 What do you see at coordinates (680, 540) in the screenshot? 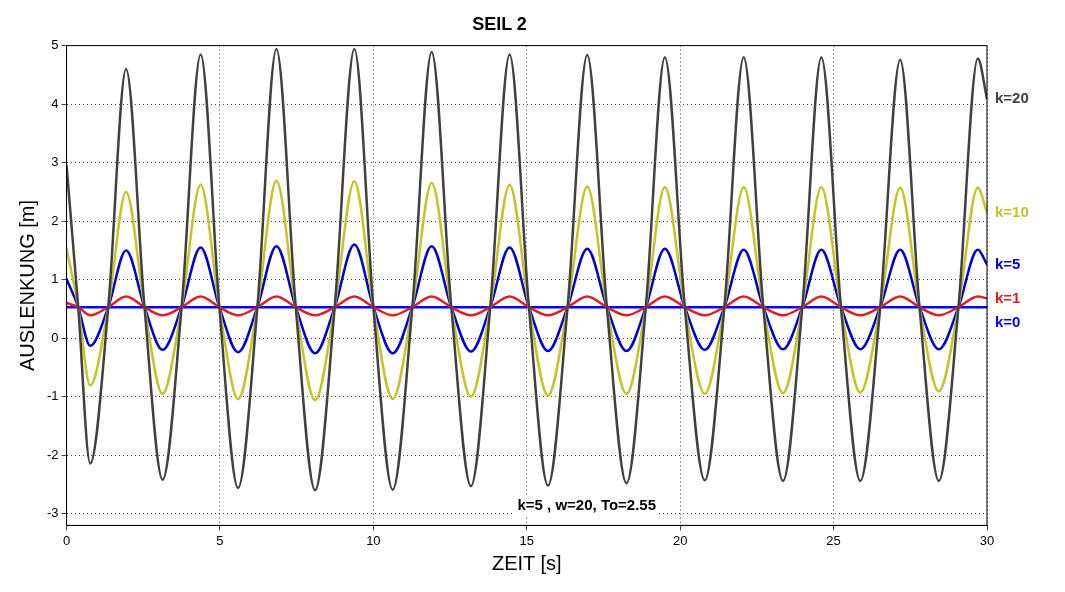
I see `x-tick-label: 20` at bounding box center [680, 540].